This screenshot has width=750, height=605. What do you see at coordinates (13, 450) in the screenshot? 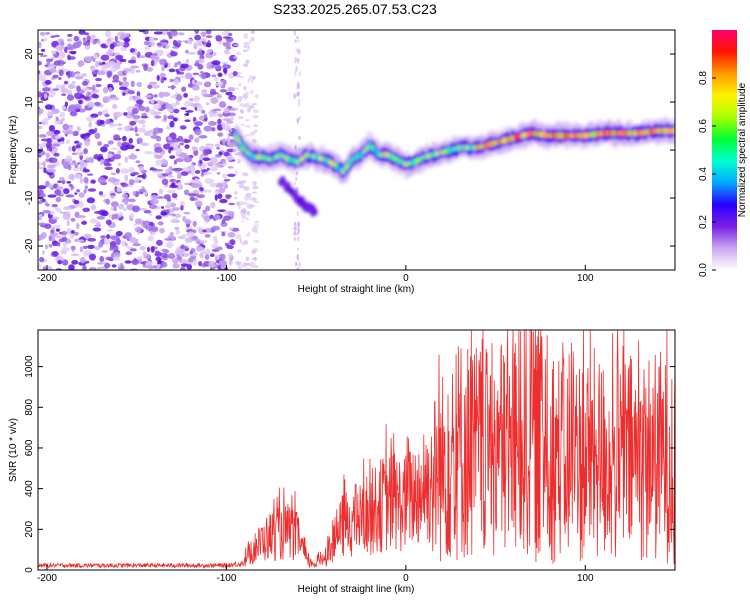
I see `snr-y-label: SNR (10 * v/v)` at bounding box center [13, 450].